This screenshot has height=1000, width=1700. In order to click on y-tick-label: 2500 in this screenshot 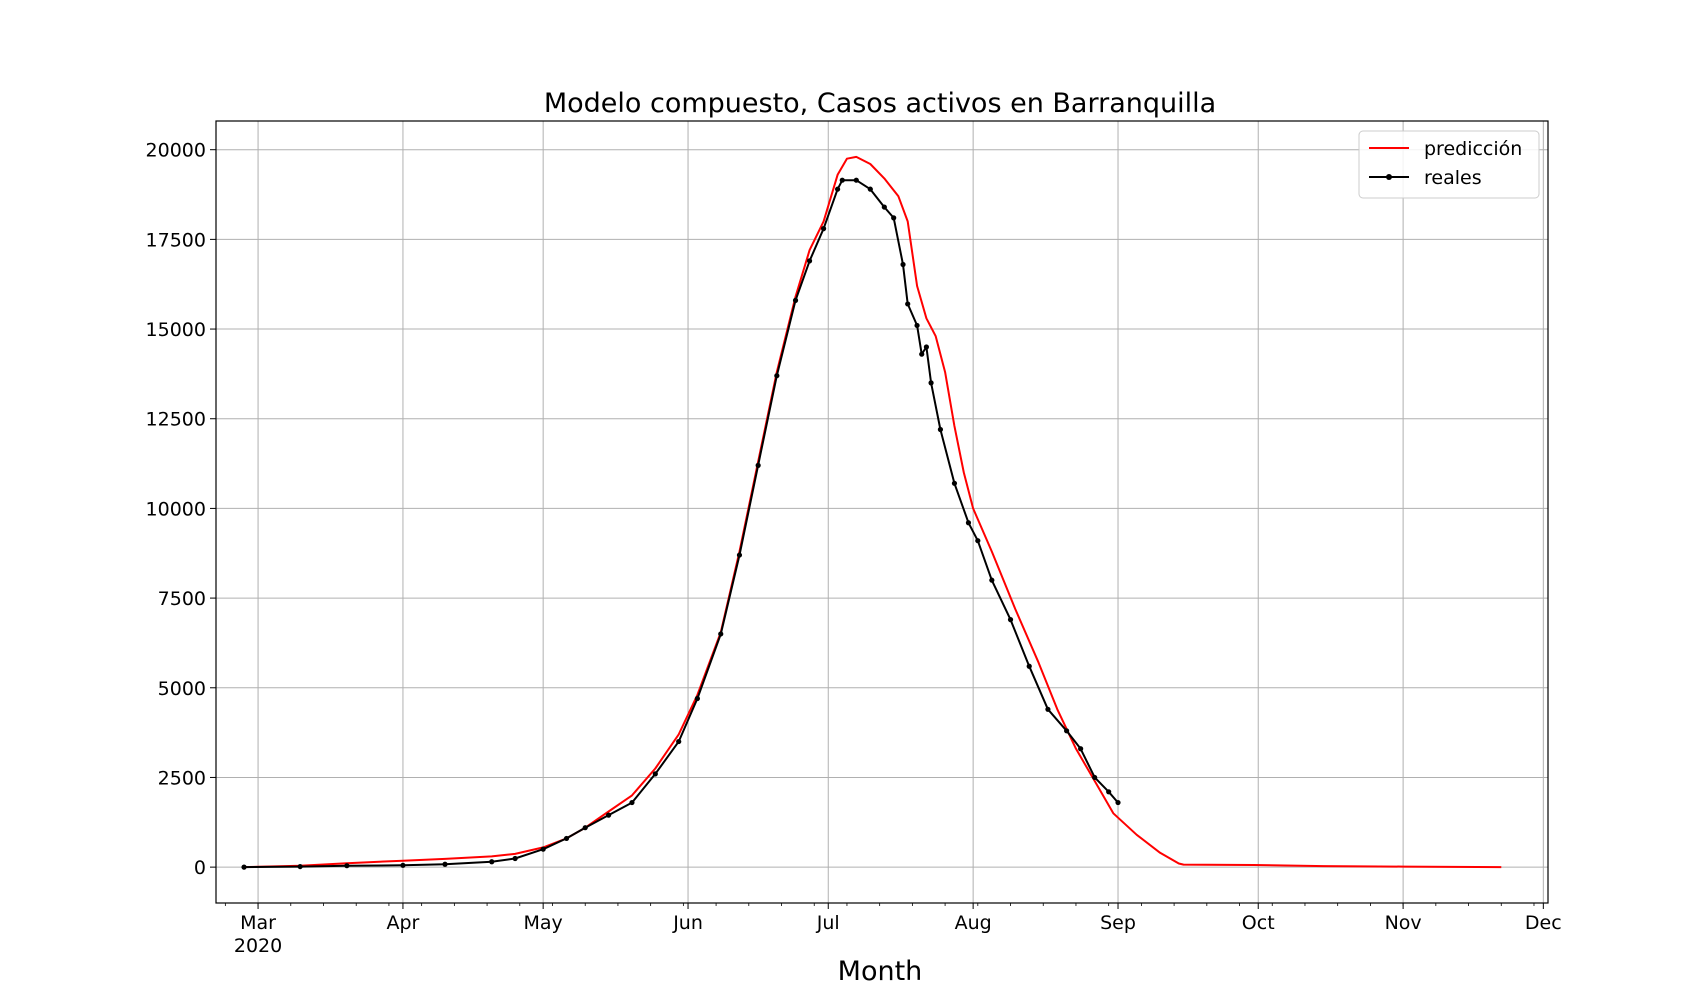, I will do `click(182, 778)`.